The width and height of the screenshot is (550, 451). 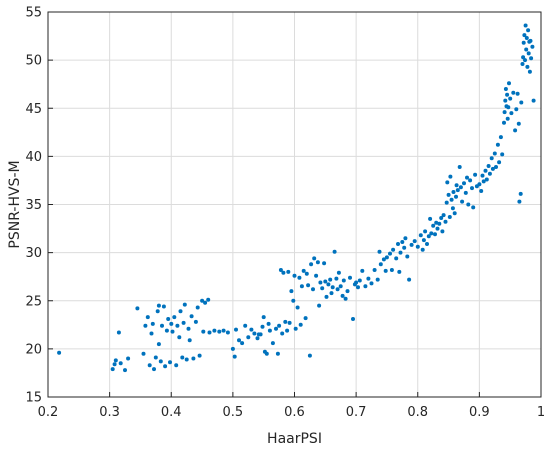 What do you see at coordinates (33, 13) in the screenshot?
I see `y-tick-label: 55` at bounding box center [33, 13].